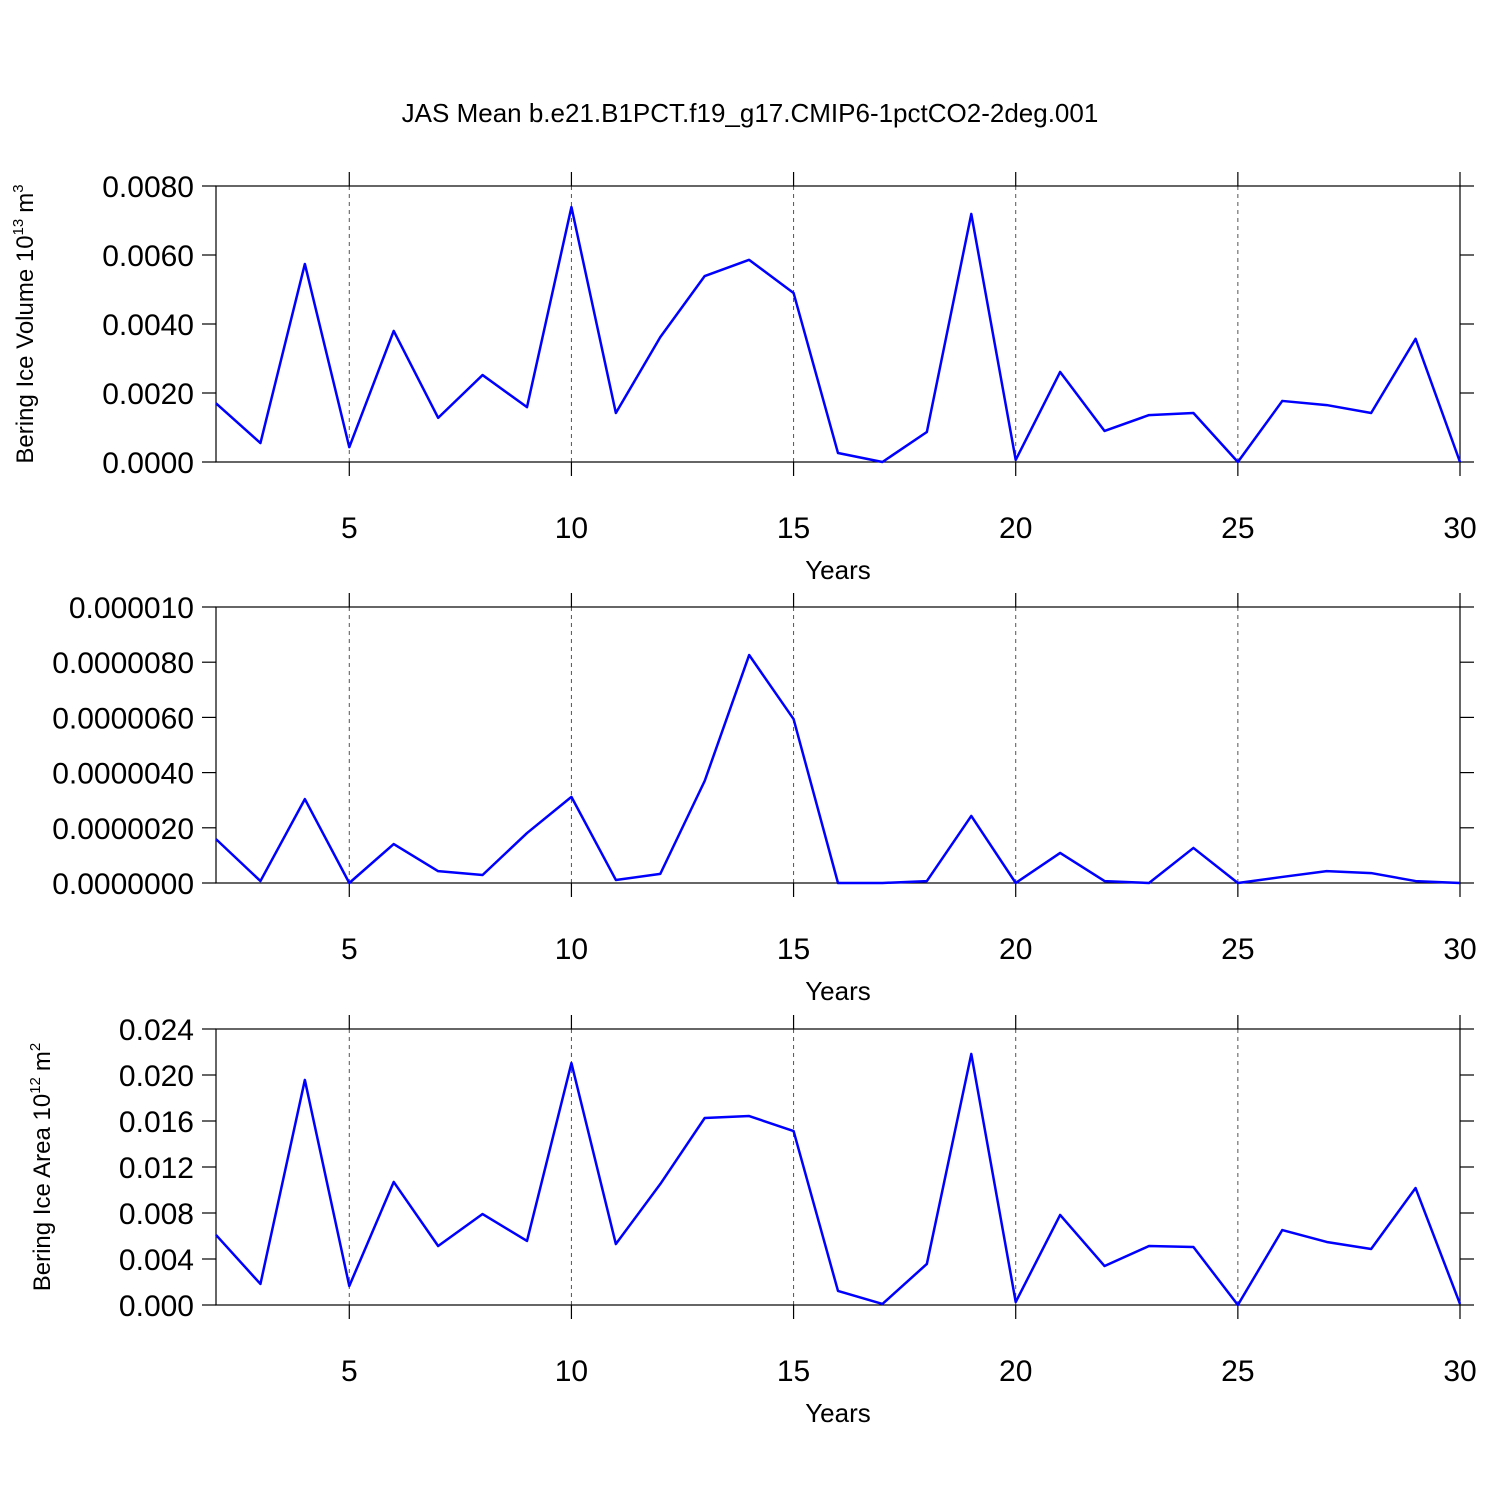 The image size is (1500, 1500). Describe the element at coordinates (156, 1076) in the screenshot. I see `y-tick-label: 0.020` at that location.